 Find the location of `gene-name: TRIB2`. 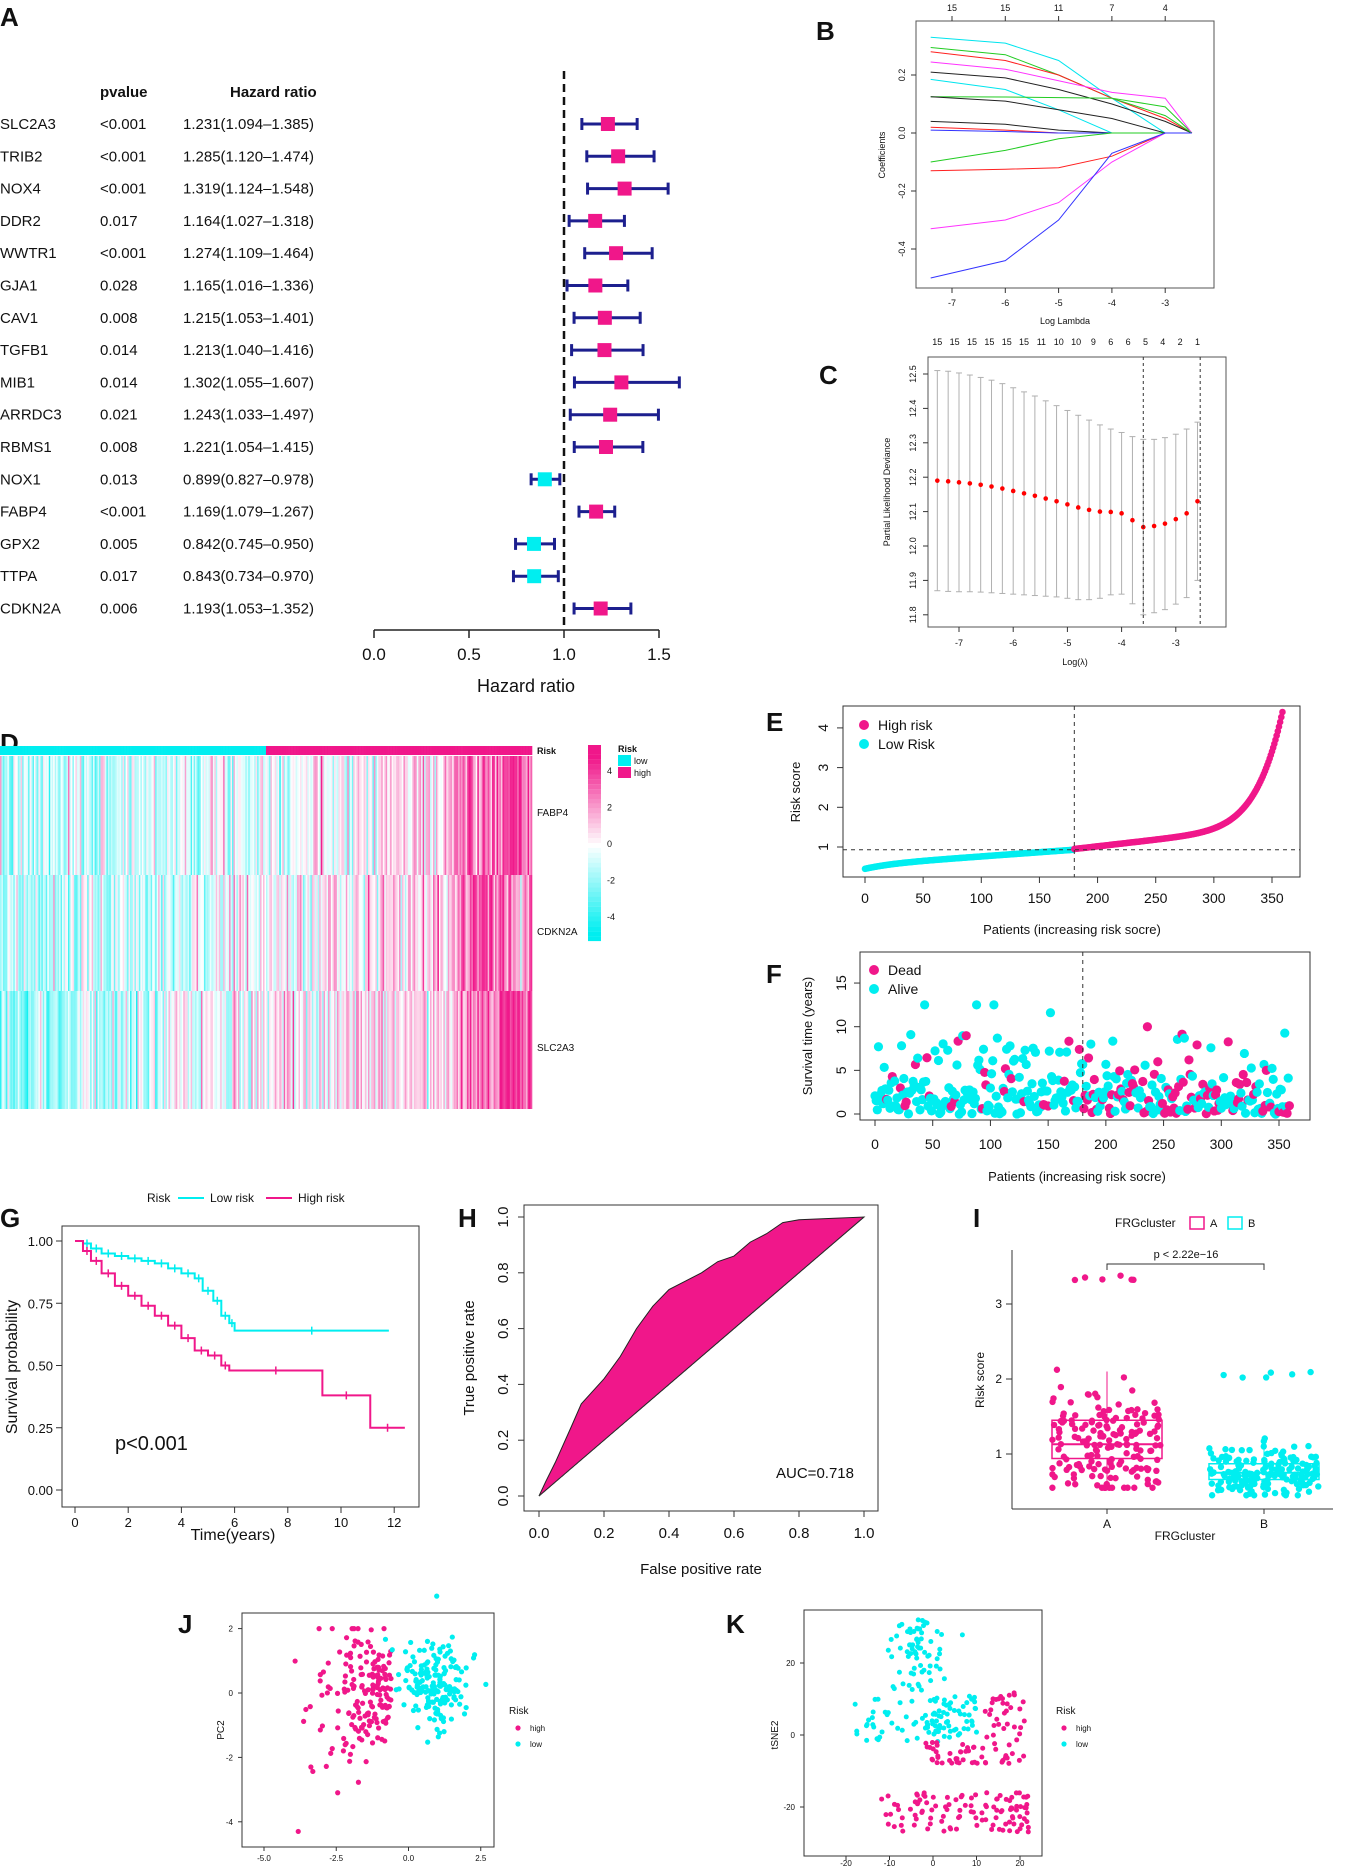

gene-name: TRIB2 is located at coordinates (21, 156).